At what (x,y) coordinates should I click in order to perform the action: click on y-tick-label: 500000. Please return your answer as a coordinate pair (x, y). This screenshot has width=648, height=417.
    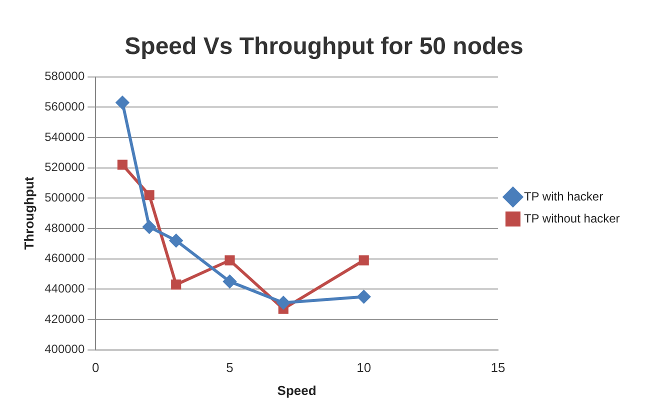
    Looking at the image, I should click on (64, 197).